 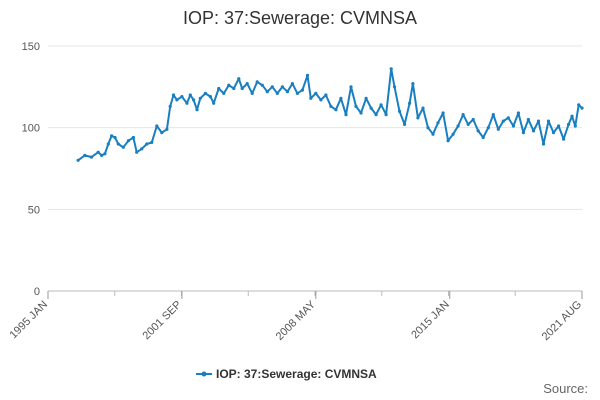 What do you see at coordinates (31, 169) in the screenshot?
I see `y-axis: 0 50 100 150` at bounding box center [31, 169].